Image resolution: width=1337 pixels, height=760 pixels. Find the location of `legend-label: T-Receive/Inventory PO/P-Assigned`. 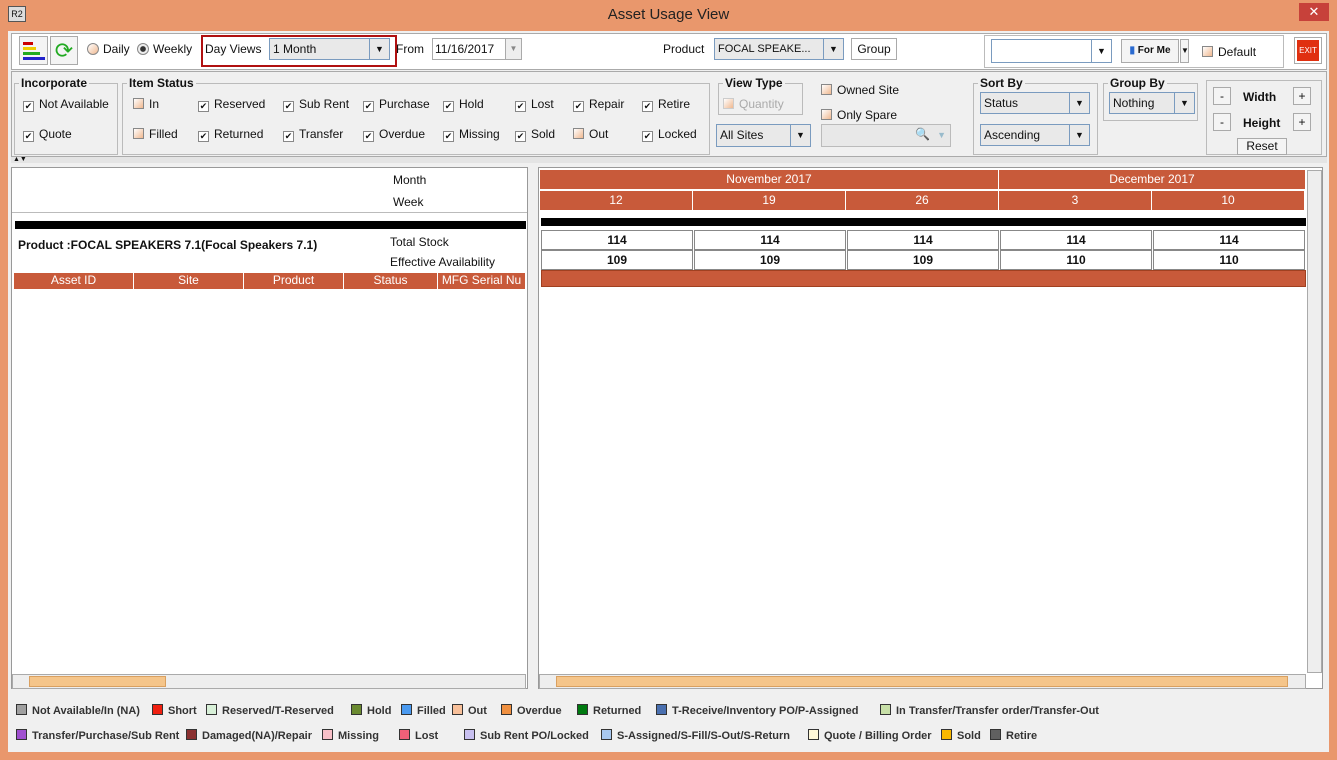

legend-label: T-Receive/Inventory PO/P-Assigned is located at coordinates (765, 711).